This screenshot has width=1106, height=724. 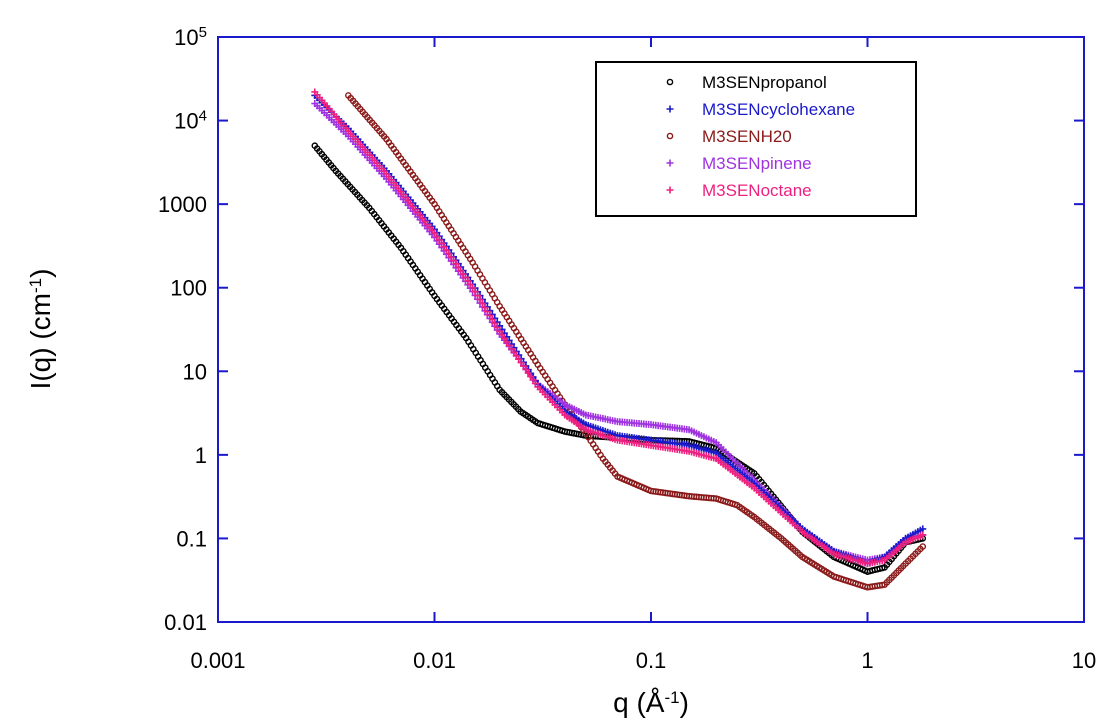 I want to click on y-axis-title: I(q) (cm-1), so click(x=40, y=329).